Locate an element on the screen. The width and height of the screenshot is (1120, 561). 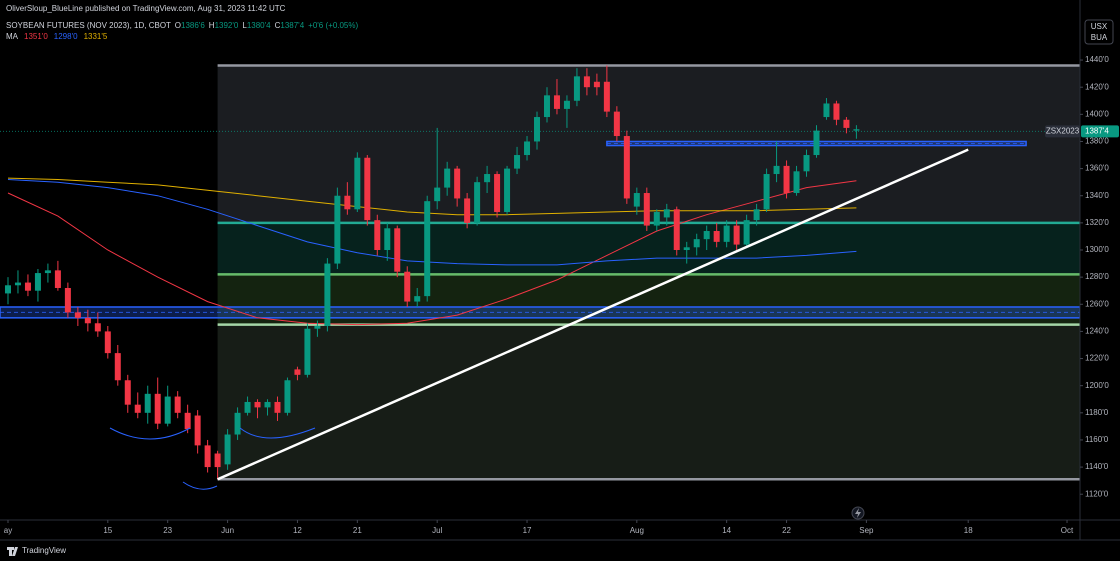
x-tick-label: 14 is located at coordinates (726, 530).